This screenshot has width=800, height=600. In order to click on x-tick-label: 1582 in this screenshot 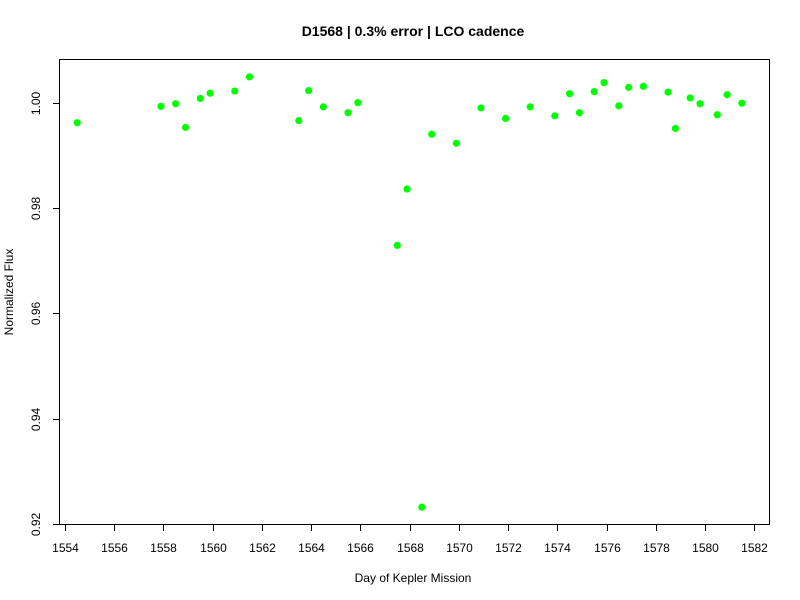, I will do `click(754, 548)`.